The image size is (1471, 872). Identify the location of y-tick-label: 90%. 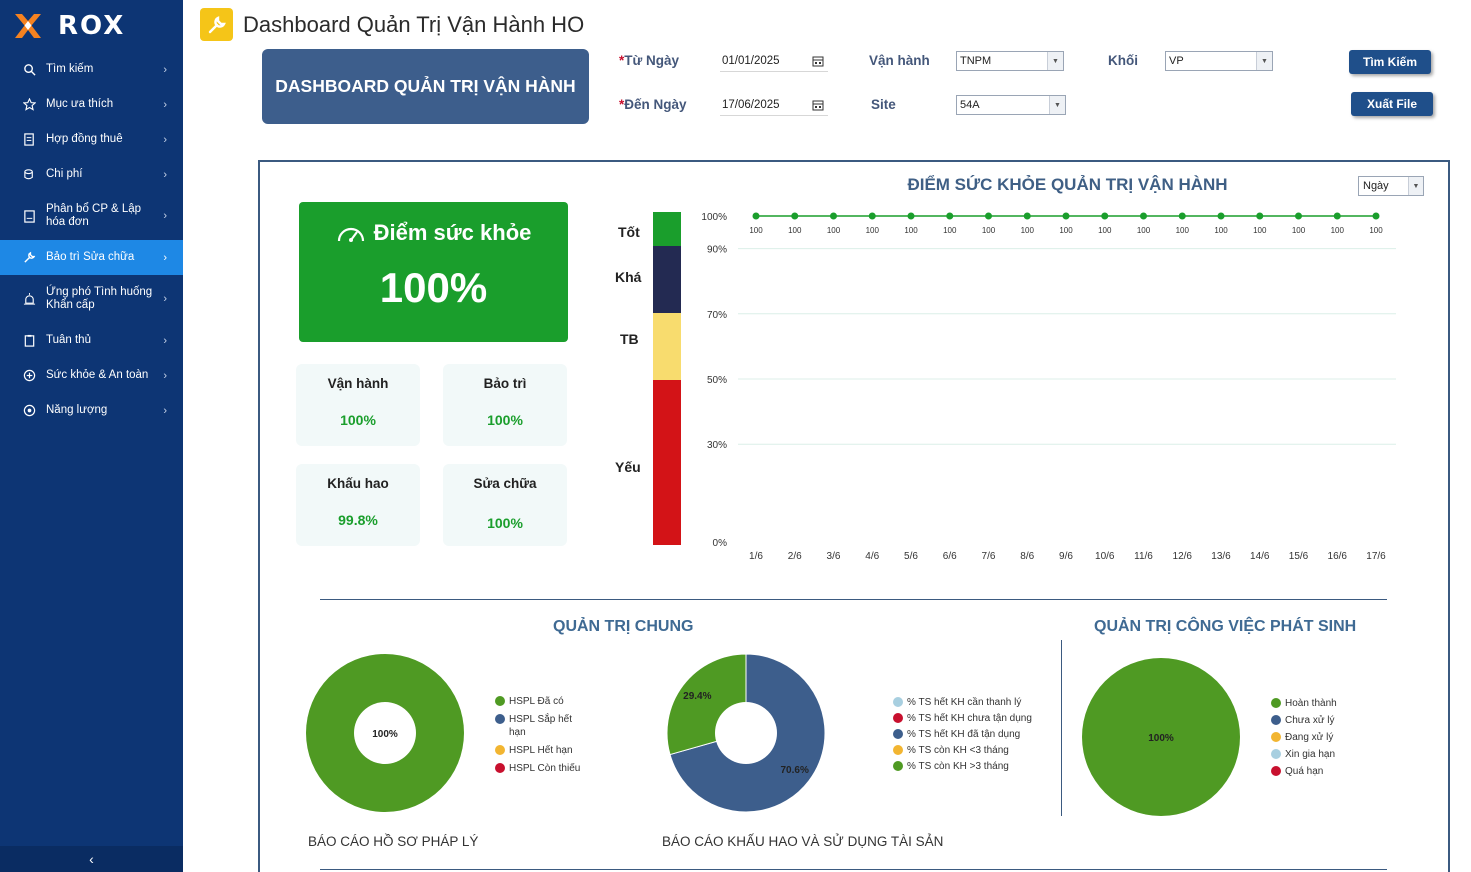
(717, 250).